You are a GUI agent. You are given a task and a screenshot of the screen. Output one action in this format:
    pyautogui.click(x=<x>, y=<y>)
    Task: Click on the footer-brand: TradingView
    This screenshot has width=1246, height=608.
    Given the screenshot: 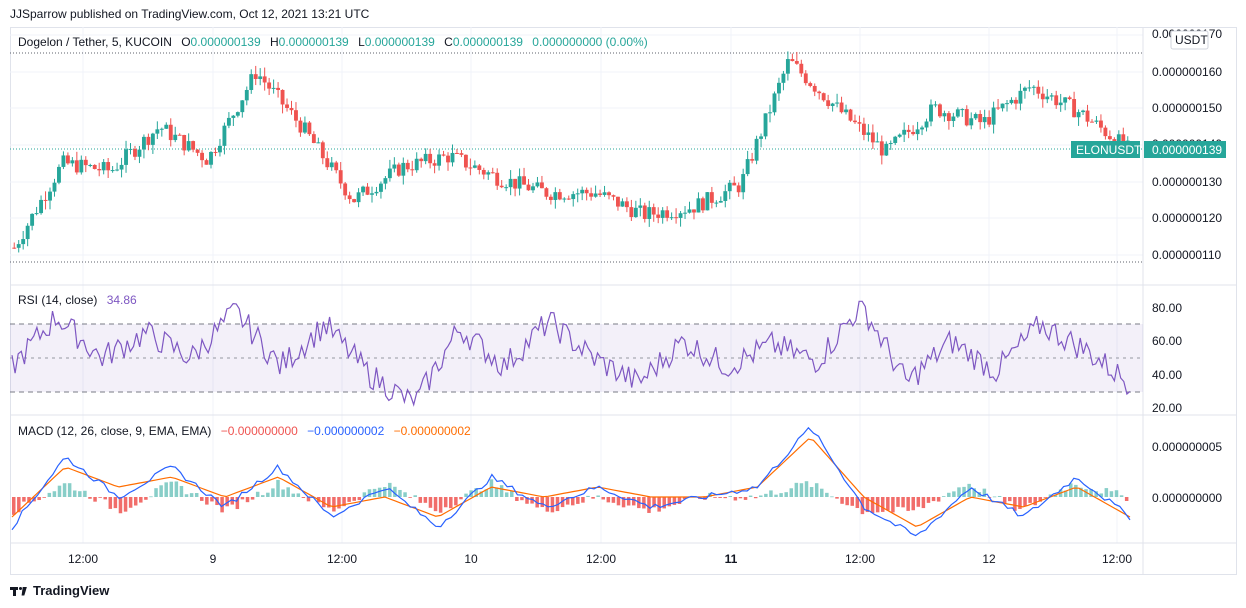 What is the action you would take?
    pyautogui.click(x=59, y=590)
    